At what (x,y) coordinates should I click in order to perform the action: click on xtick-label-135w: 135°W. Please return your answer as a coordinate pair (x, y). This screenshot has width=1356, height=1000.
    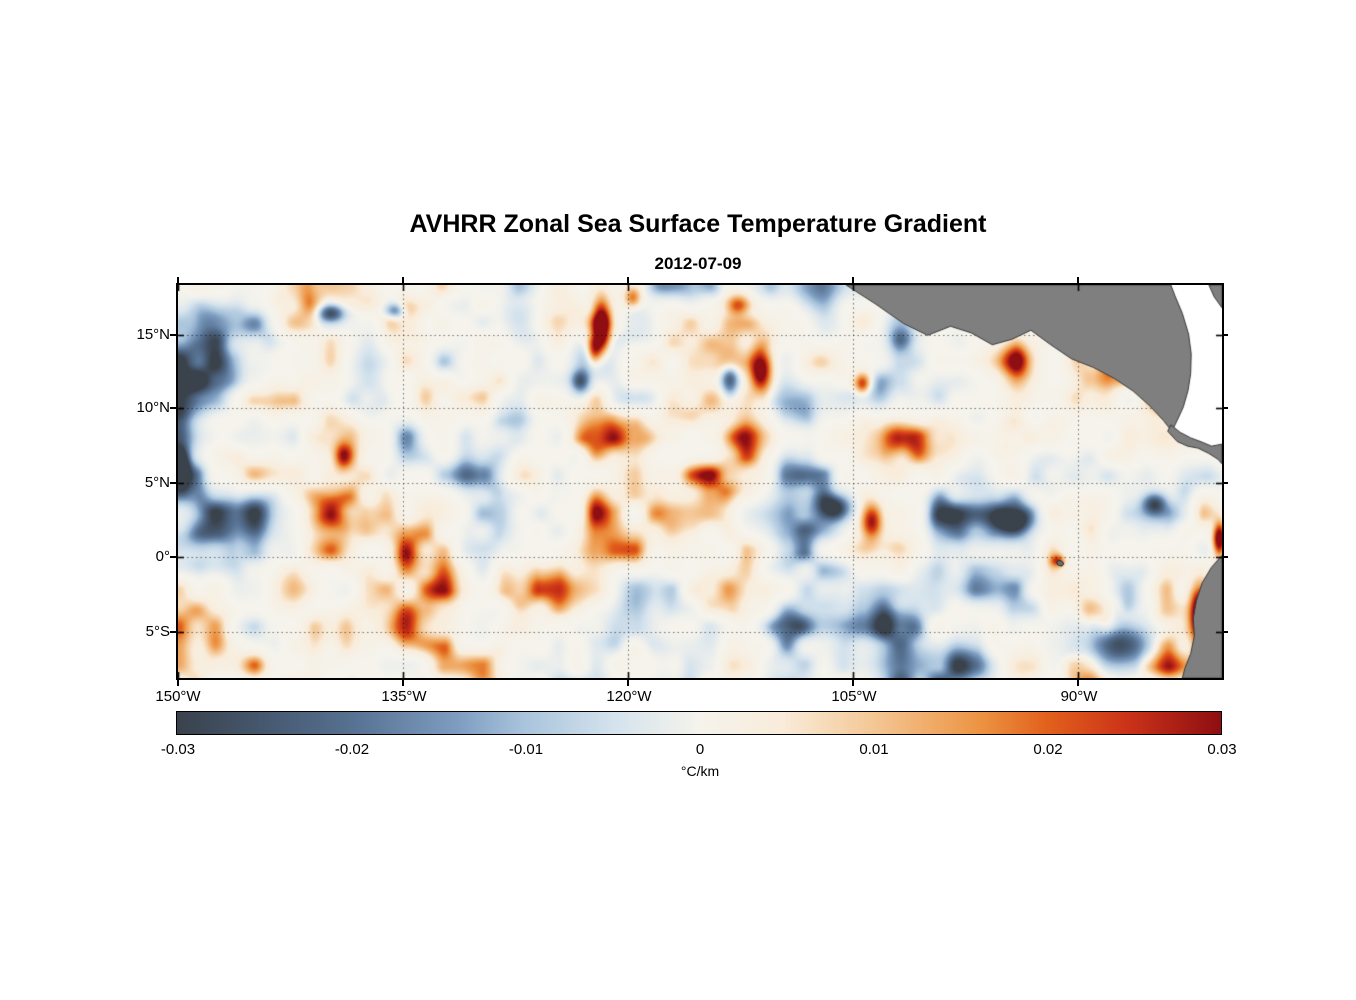
    Looking at the image, I should click on (404, 696).